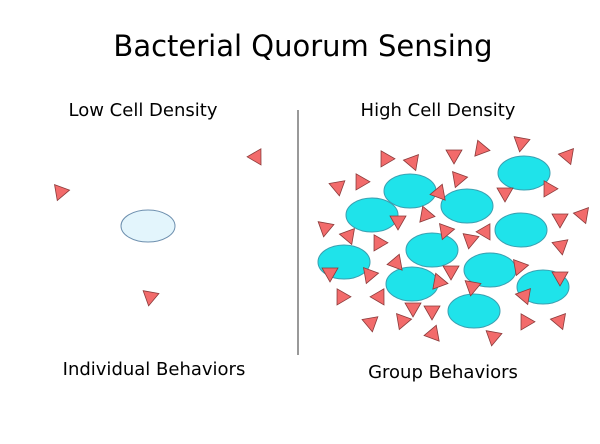 The height and width of the screenshot is (444, 600). Describe the element at coordinates (154, 369) in the screenshot. I see `left-caption: Individual Behaviors` at that location.